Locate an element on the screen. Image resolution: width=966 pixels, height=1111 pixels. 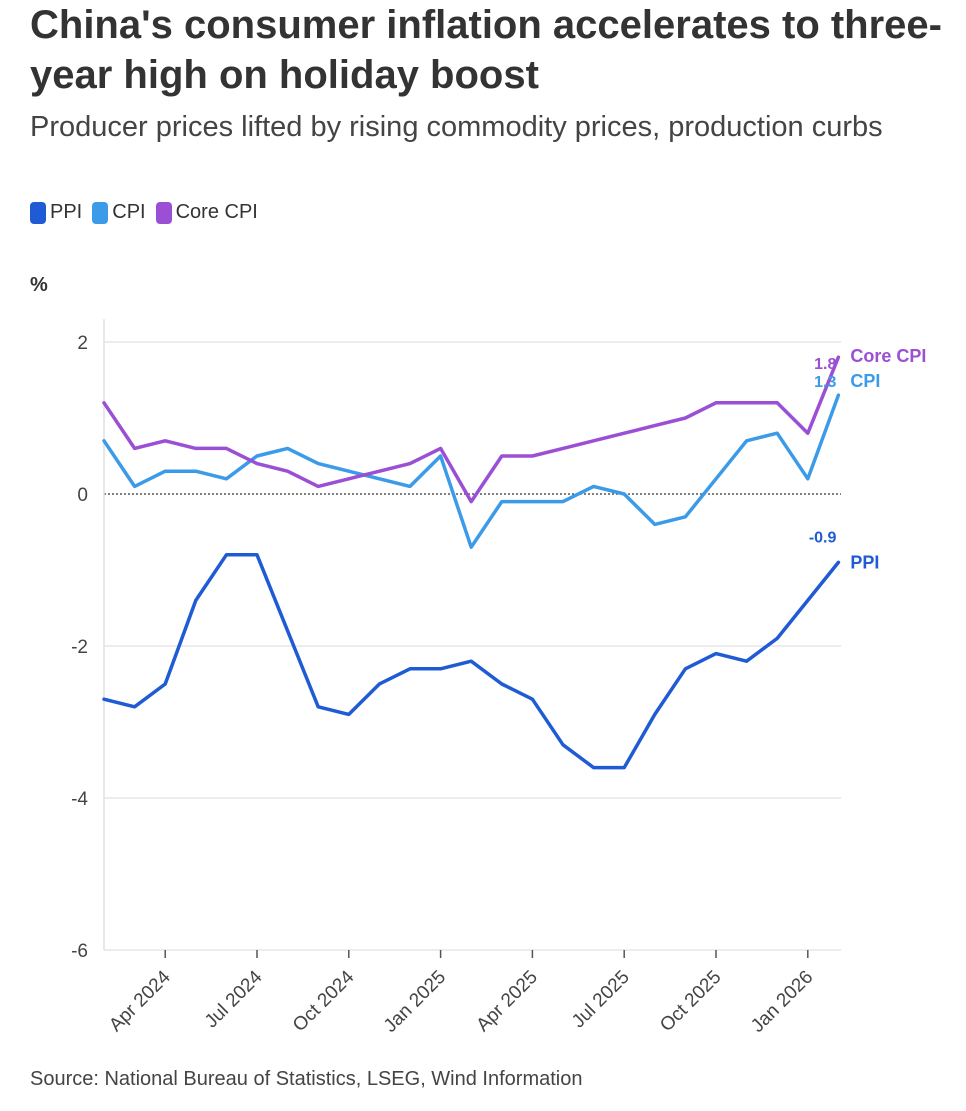
series-line-core-cpi is located at coordinates (471, 429).